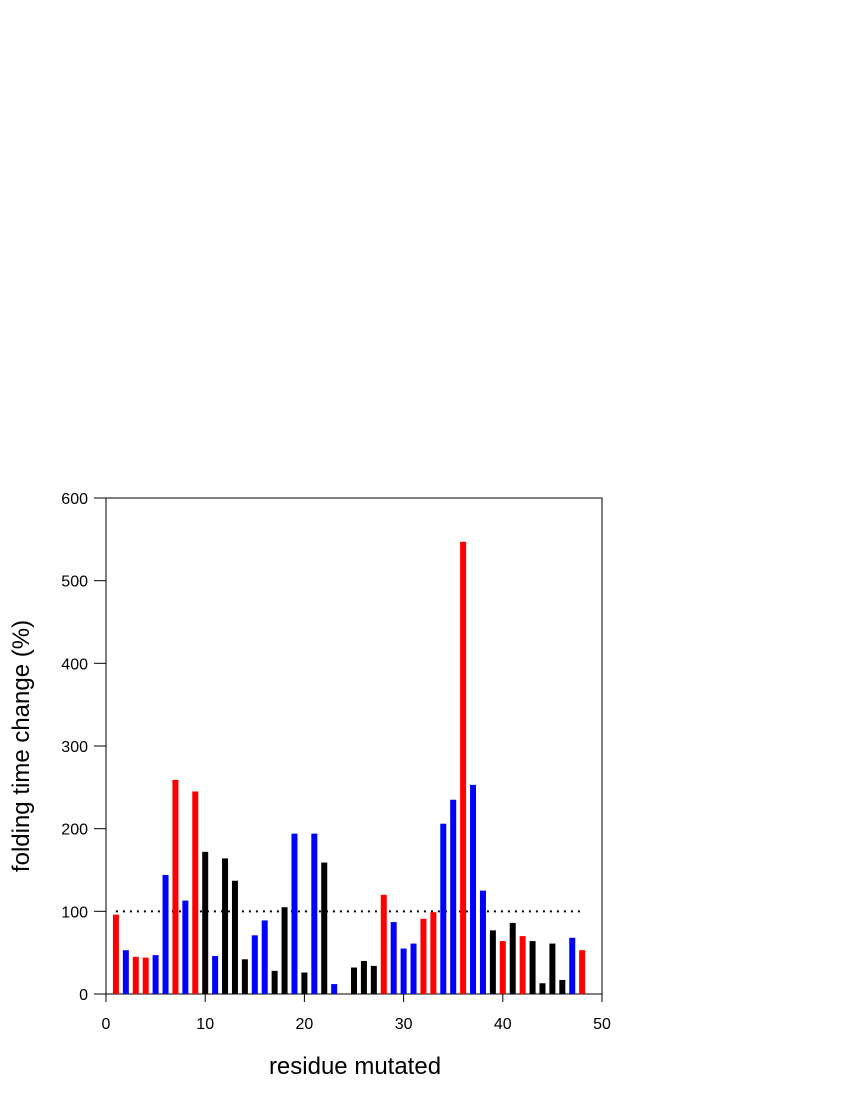 Image resolution: width=850 pixels, height=1100 pixels. Describe the element at coordinates (74, 912) in the screenshot. I see `y-tick-label: 100` at that location.